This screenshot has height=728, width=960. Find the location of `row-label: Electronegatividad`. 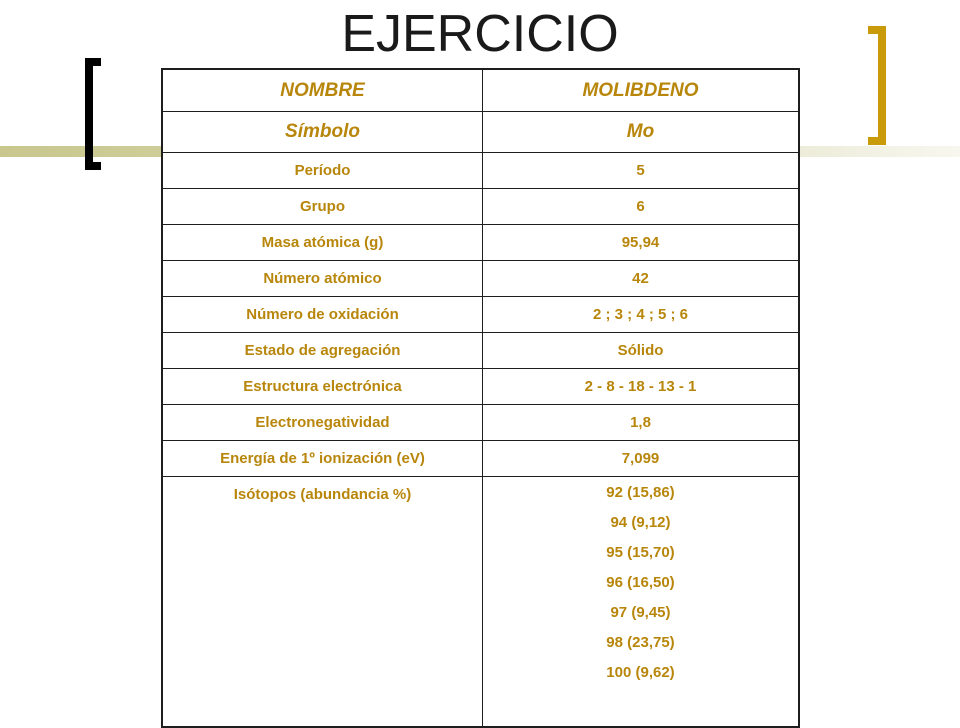

row-label: Electronegatividad is located at coordinates (322, 422).